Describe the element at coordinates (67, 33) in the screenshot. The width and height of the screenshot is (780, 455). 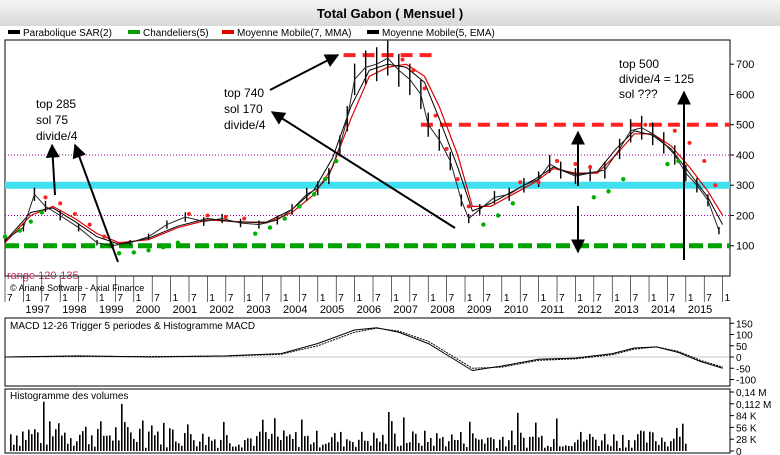
I see `legend-item-sar: Parabolique SAR(2)` at that location.